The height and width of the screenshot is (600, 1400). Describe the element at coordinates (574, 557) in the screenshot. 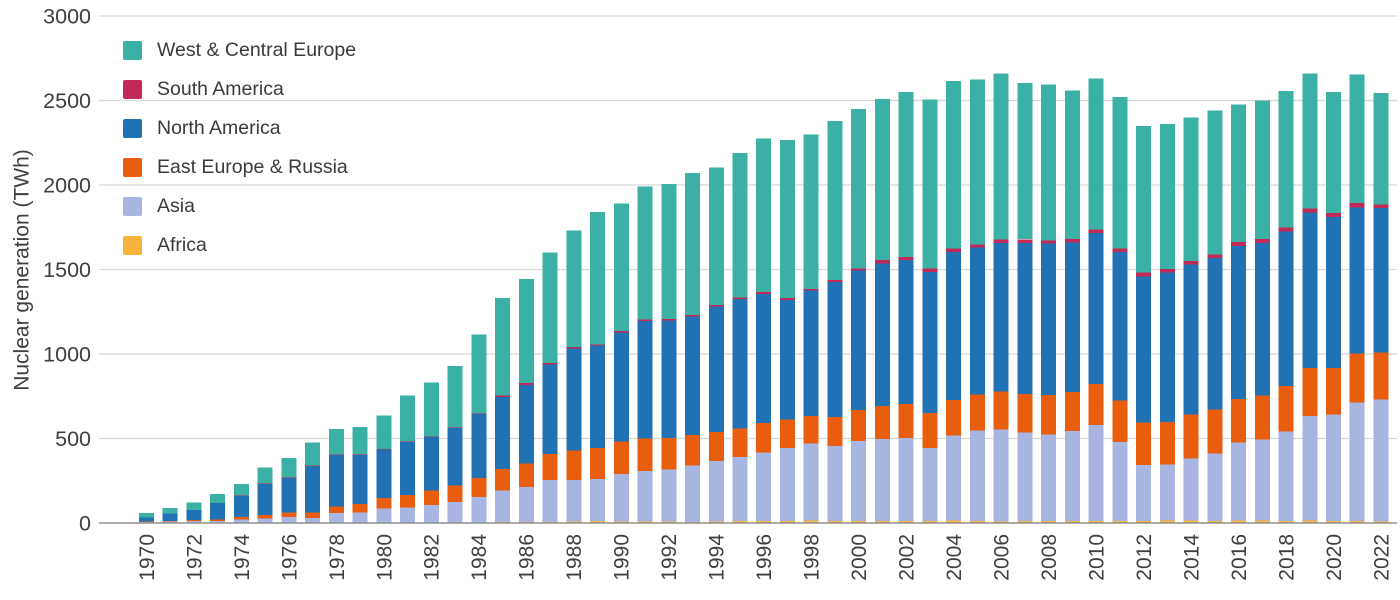

I see `x-tick-label-1988: 1988` at that location.